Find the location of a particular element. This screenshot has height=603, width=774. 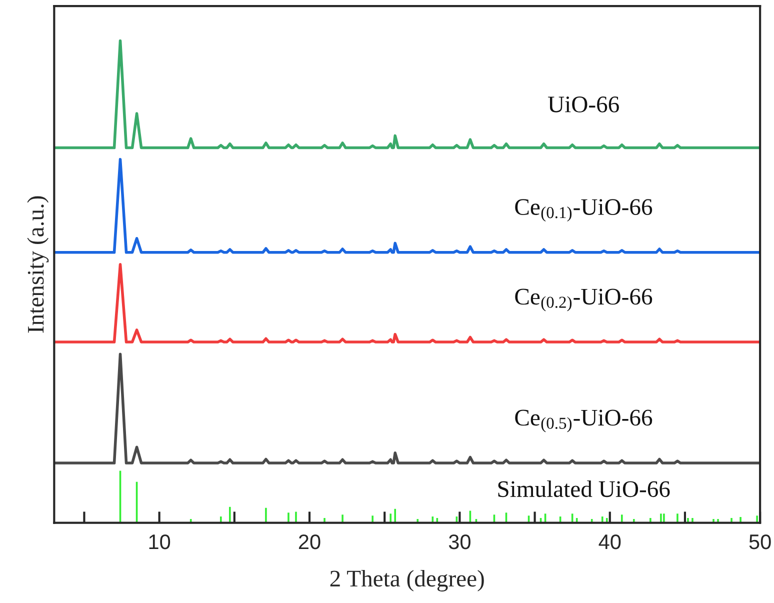

series-label: UiO-66 is located at coordinates (583, 104).